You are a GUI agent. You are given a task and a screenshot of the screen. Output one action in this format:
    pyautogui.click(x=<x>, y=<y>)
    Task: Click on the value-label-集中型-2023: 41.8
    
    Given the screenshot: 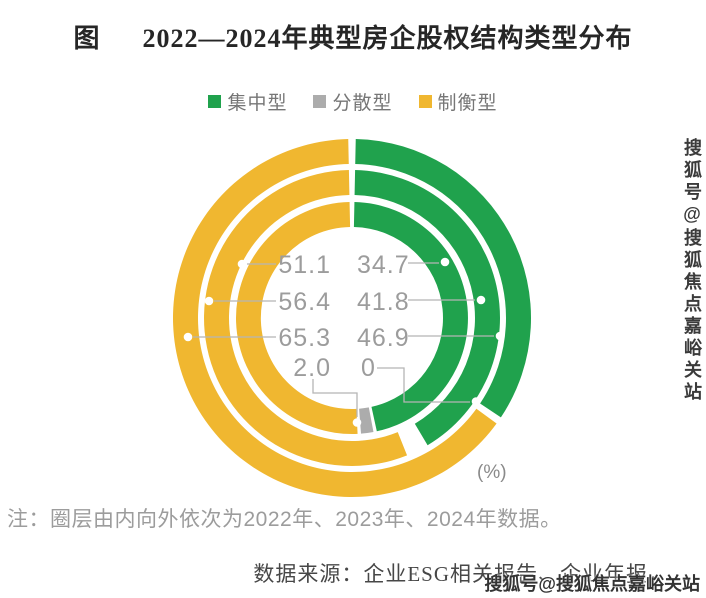 What is the action you would take?
    pyautogui.click(x=383, y=302)
    